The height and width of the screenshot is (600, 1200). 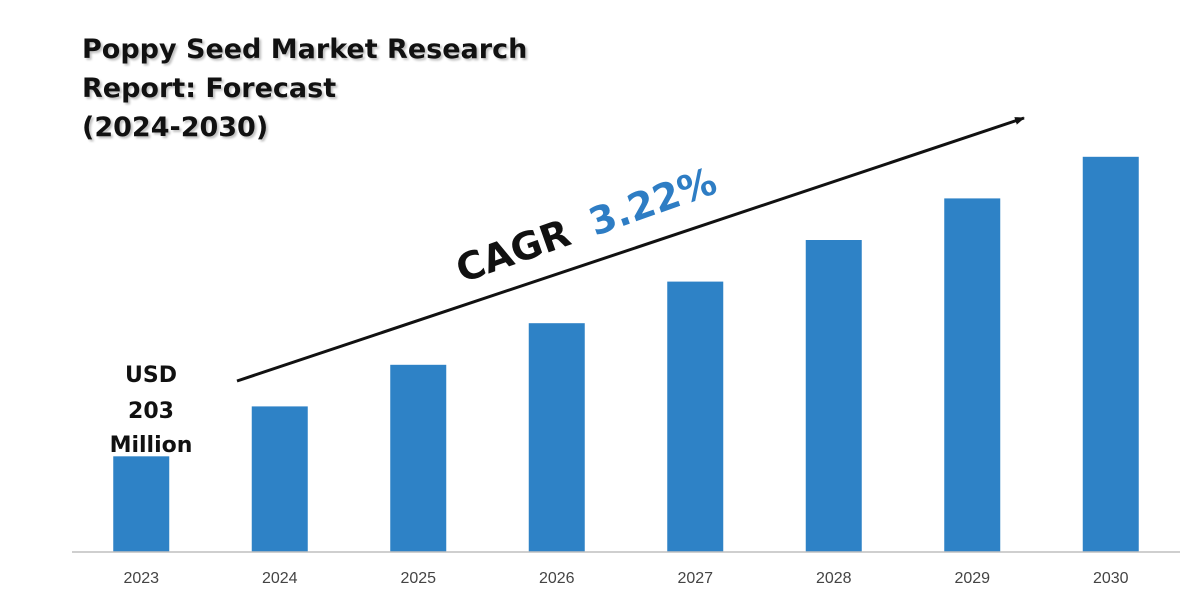 I want to click on title-line-1: Poppy Seed Market Research, so click(x=305, y=49).